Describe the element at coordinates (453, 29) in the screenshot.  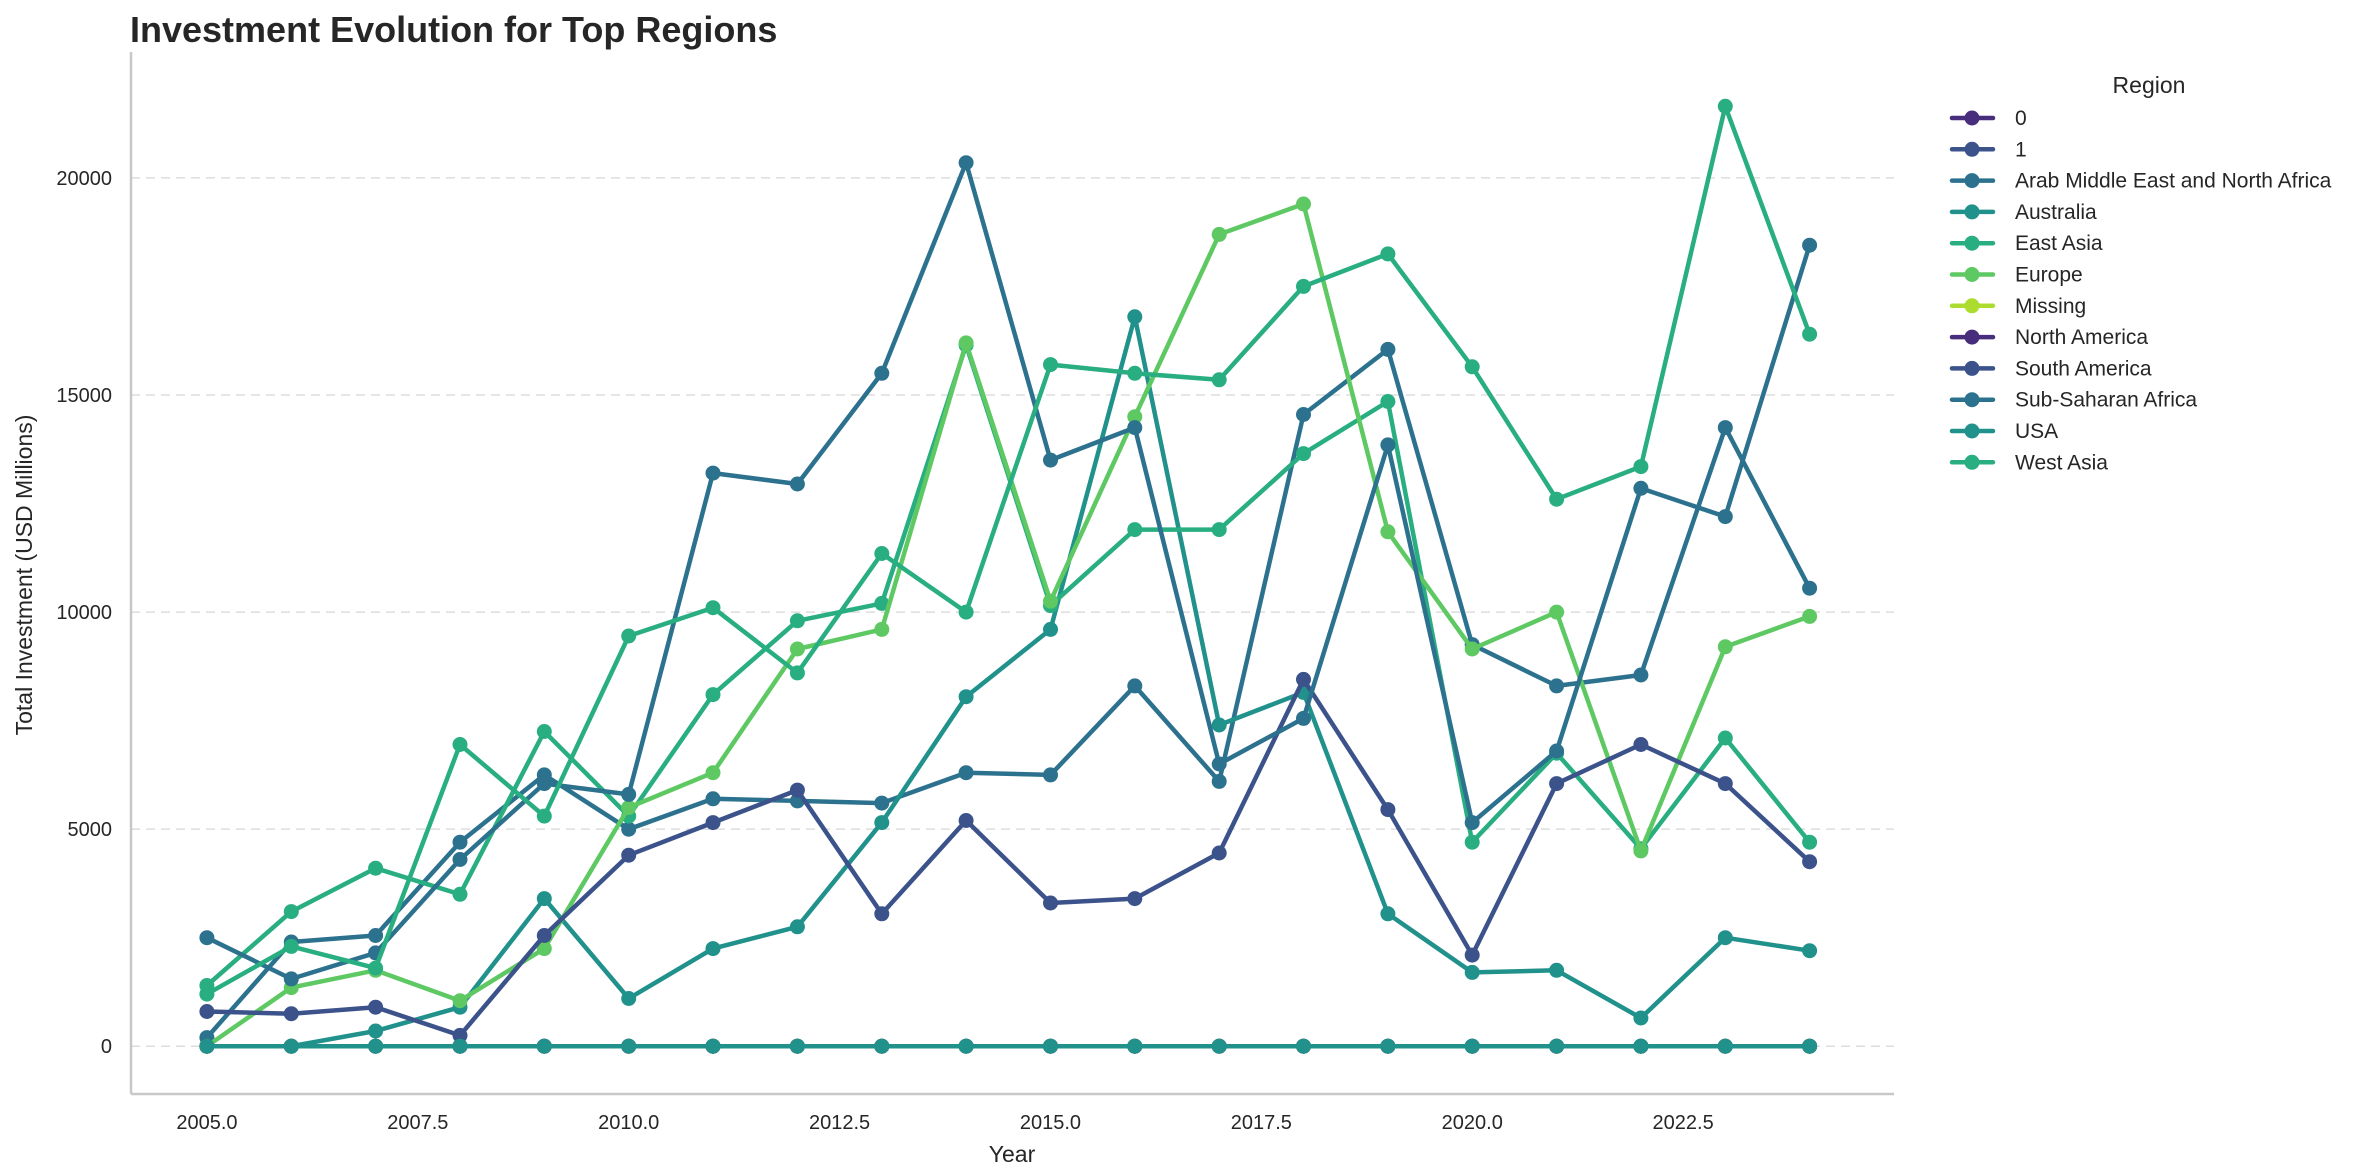
I see `chart-title: Investment Evolution for Top Regions` at that location.